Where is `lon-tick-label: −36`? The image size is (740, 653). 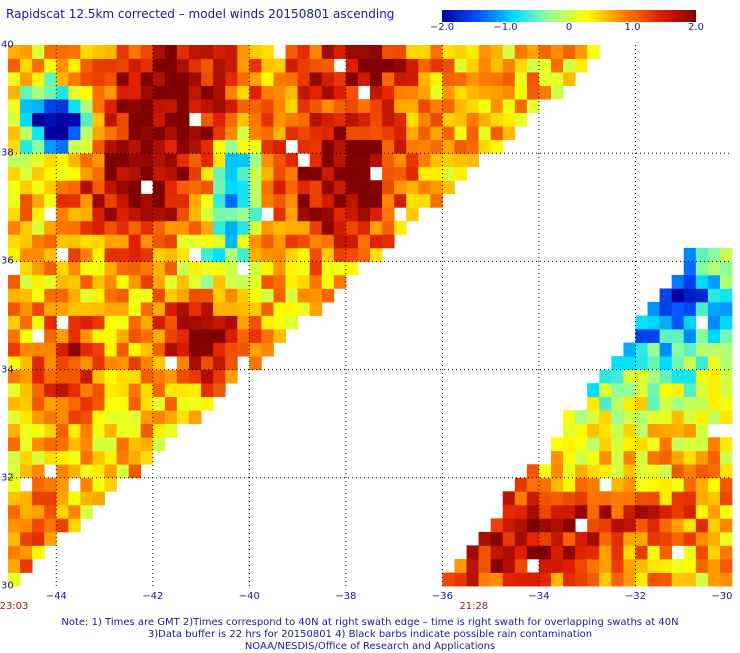 lon-tick-label: −36 is located at coordinates (442, 596).